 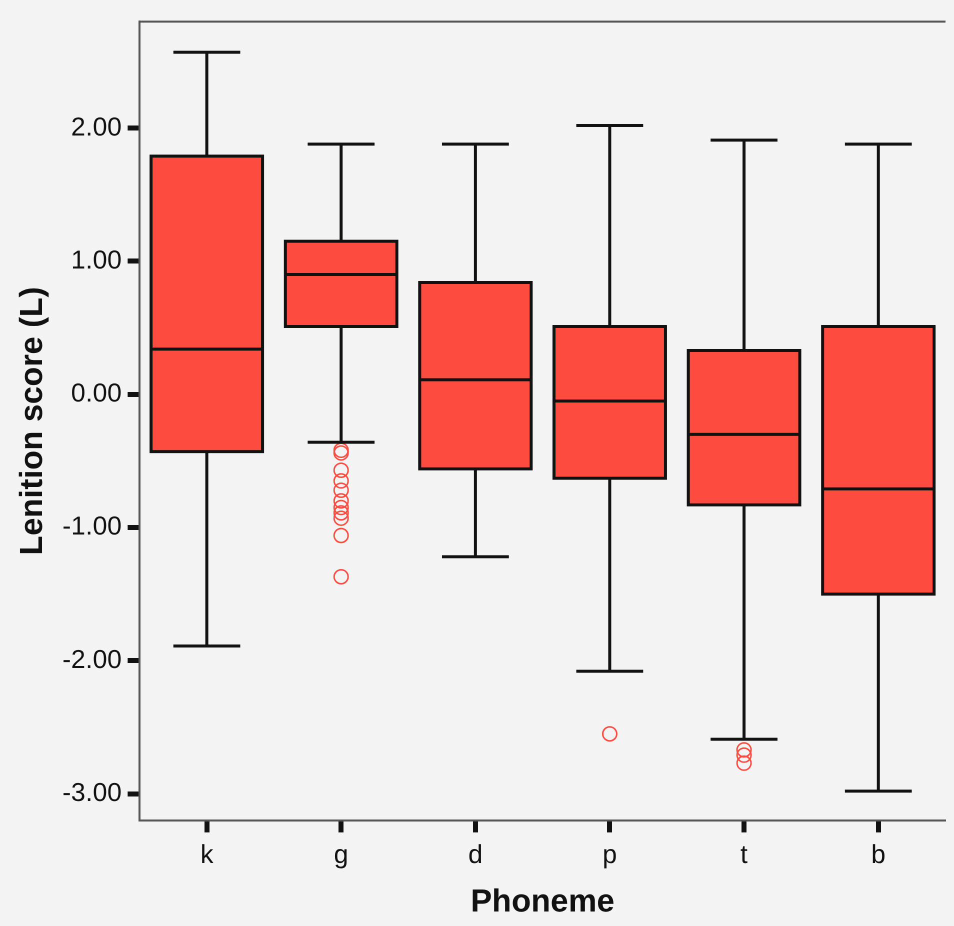 I want to click on y-tick-label: 2.00, so click(x=96, y=126).